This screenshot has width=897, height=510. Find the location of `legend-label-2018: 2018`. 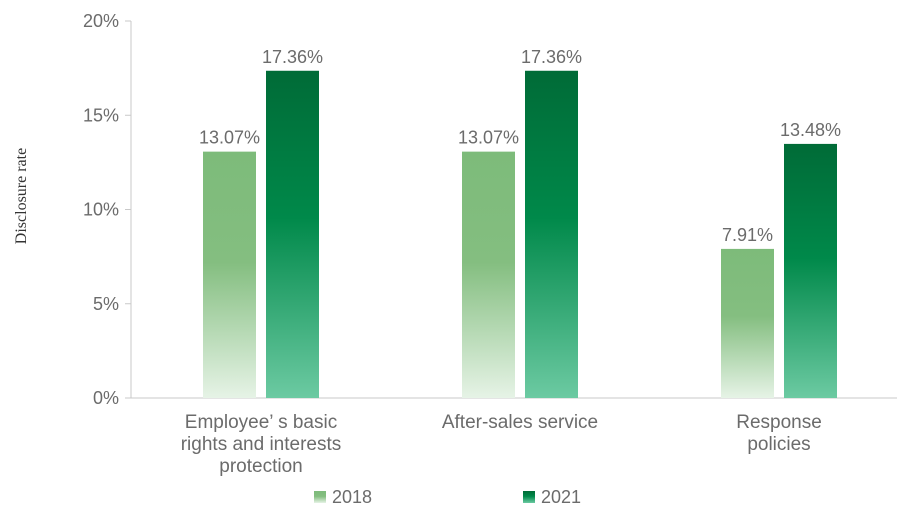

legend-label-2018: 2018 is located at coordinates (352, 497).